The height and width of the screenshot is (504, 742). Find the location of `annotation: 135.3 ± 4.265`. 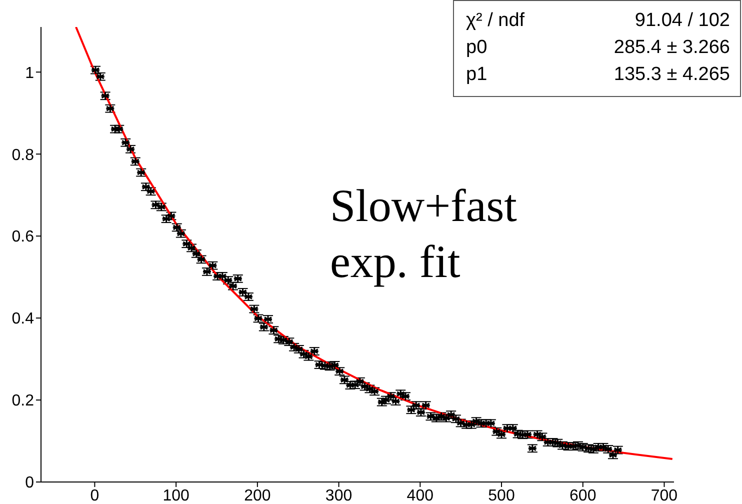

annotation: 135.3 ± 4.265 is located at coordinates (672, 75).